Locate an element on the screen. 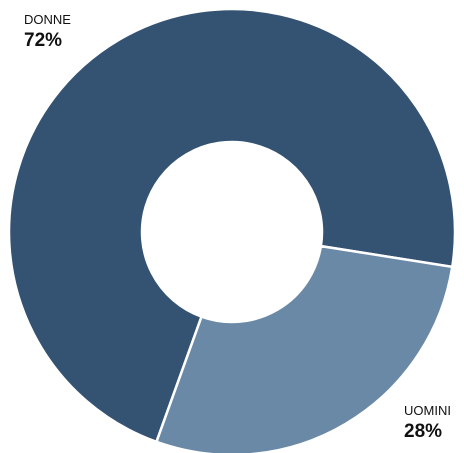 The width and height of the screenshot is (464, 453). category-label: UOMINI is located at coordinates (427, 410).